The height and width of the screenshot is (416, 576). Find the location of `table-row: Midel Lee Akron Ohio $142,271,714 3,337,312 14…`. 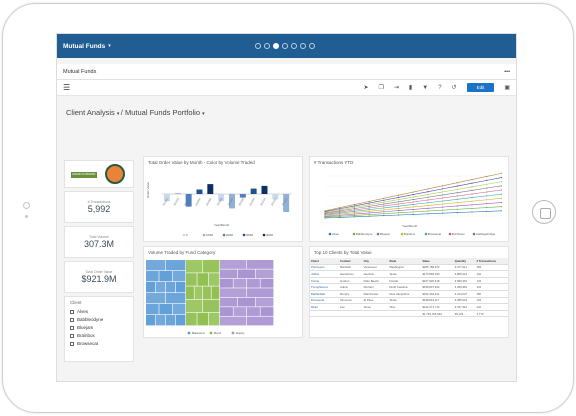

table-row: Midel Lee Akron Ohio $142,271,714 3,337,312 14… is located at coordinates (409, 307).